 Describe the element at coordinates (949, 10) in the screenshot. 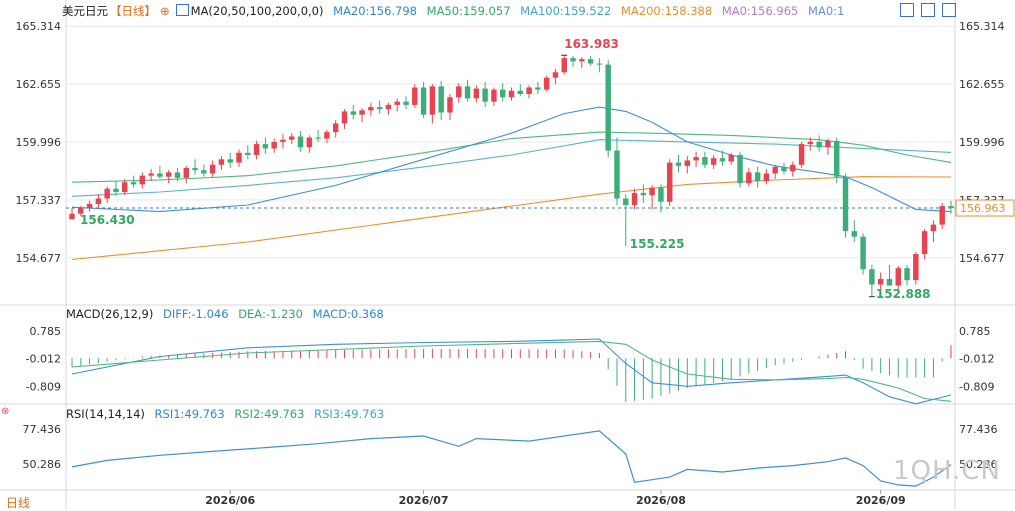

I see `close-icon` at that location.